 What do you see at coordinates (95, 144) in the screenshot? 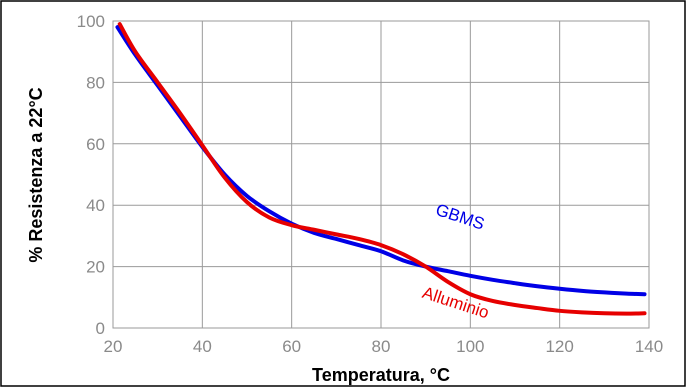
I see `y-tick-label: 60` at bounding box center [95, 144].